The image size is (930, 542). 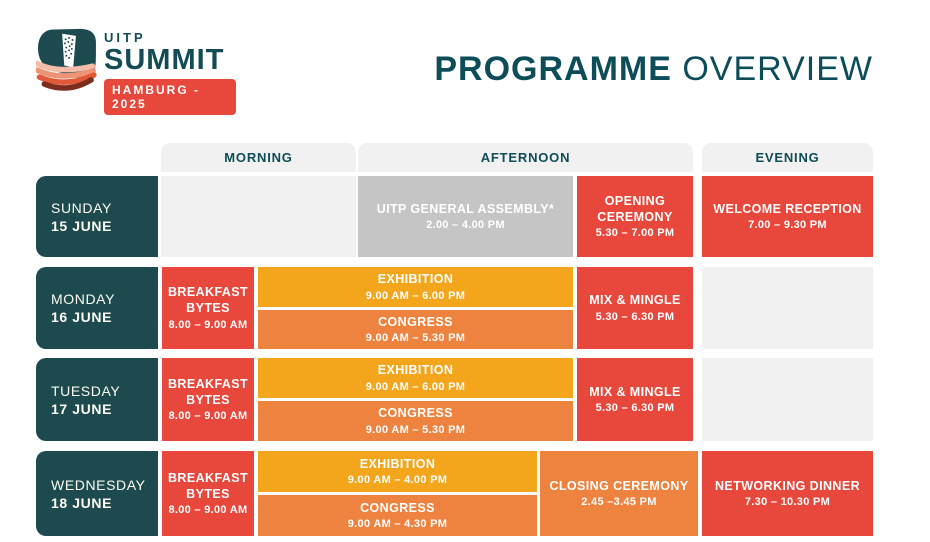 I want to click on day-name: SUNDAY, so click(x=81, y=207).